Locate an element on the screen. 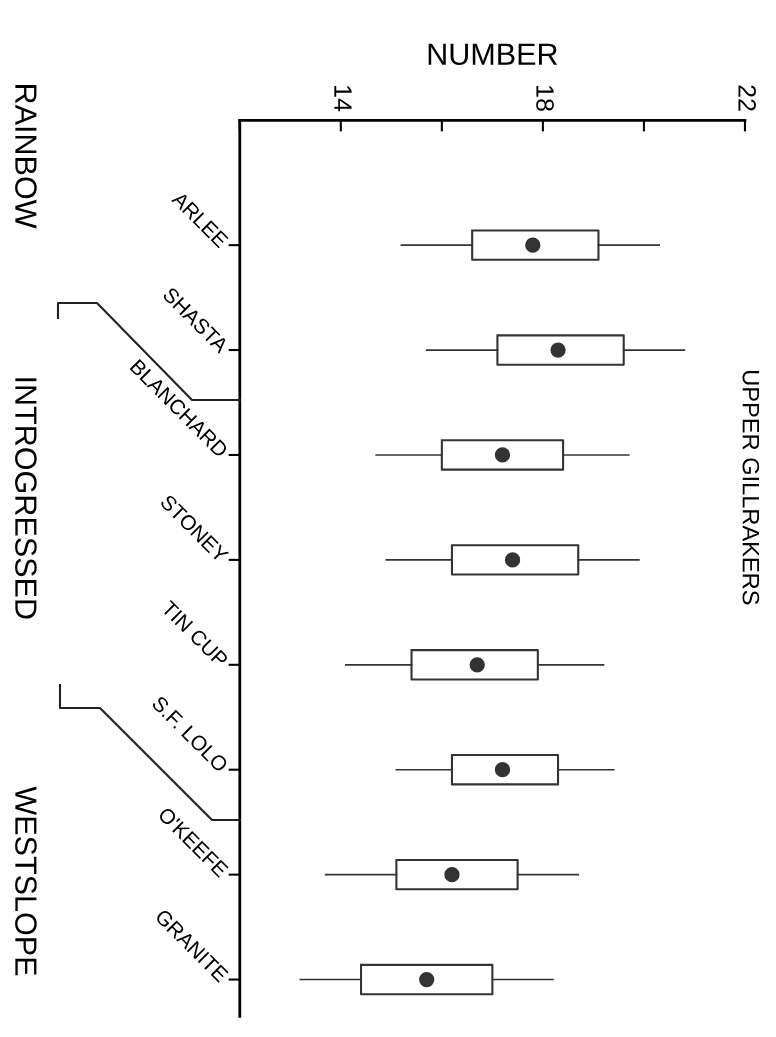  x-tick-label: 18 is located at coordinates (545, 98).